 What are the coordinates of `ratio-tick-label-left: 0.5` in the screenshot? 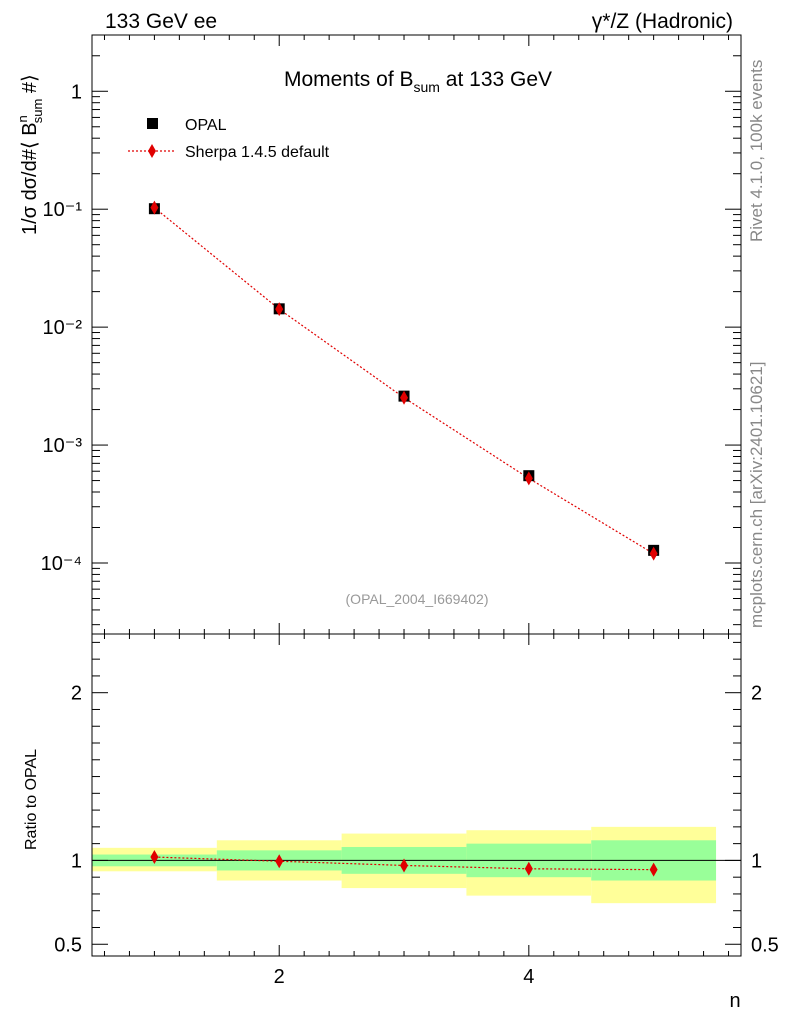 It's located at (68, 945).